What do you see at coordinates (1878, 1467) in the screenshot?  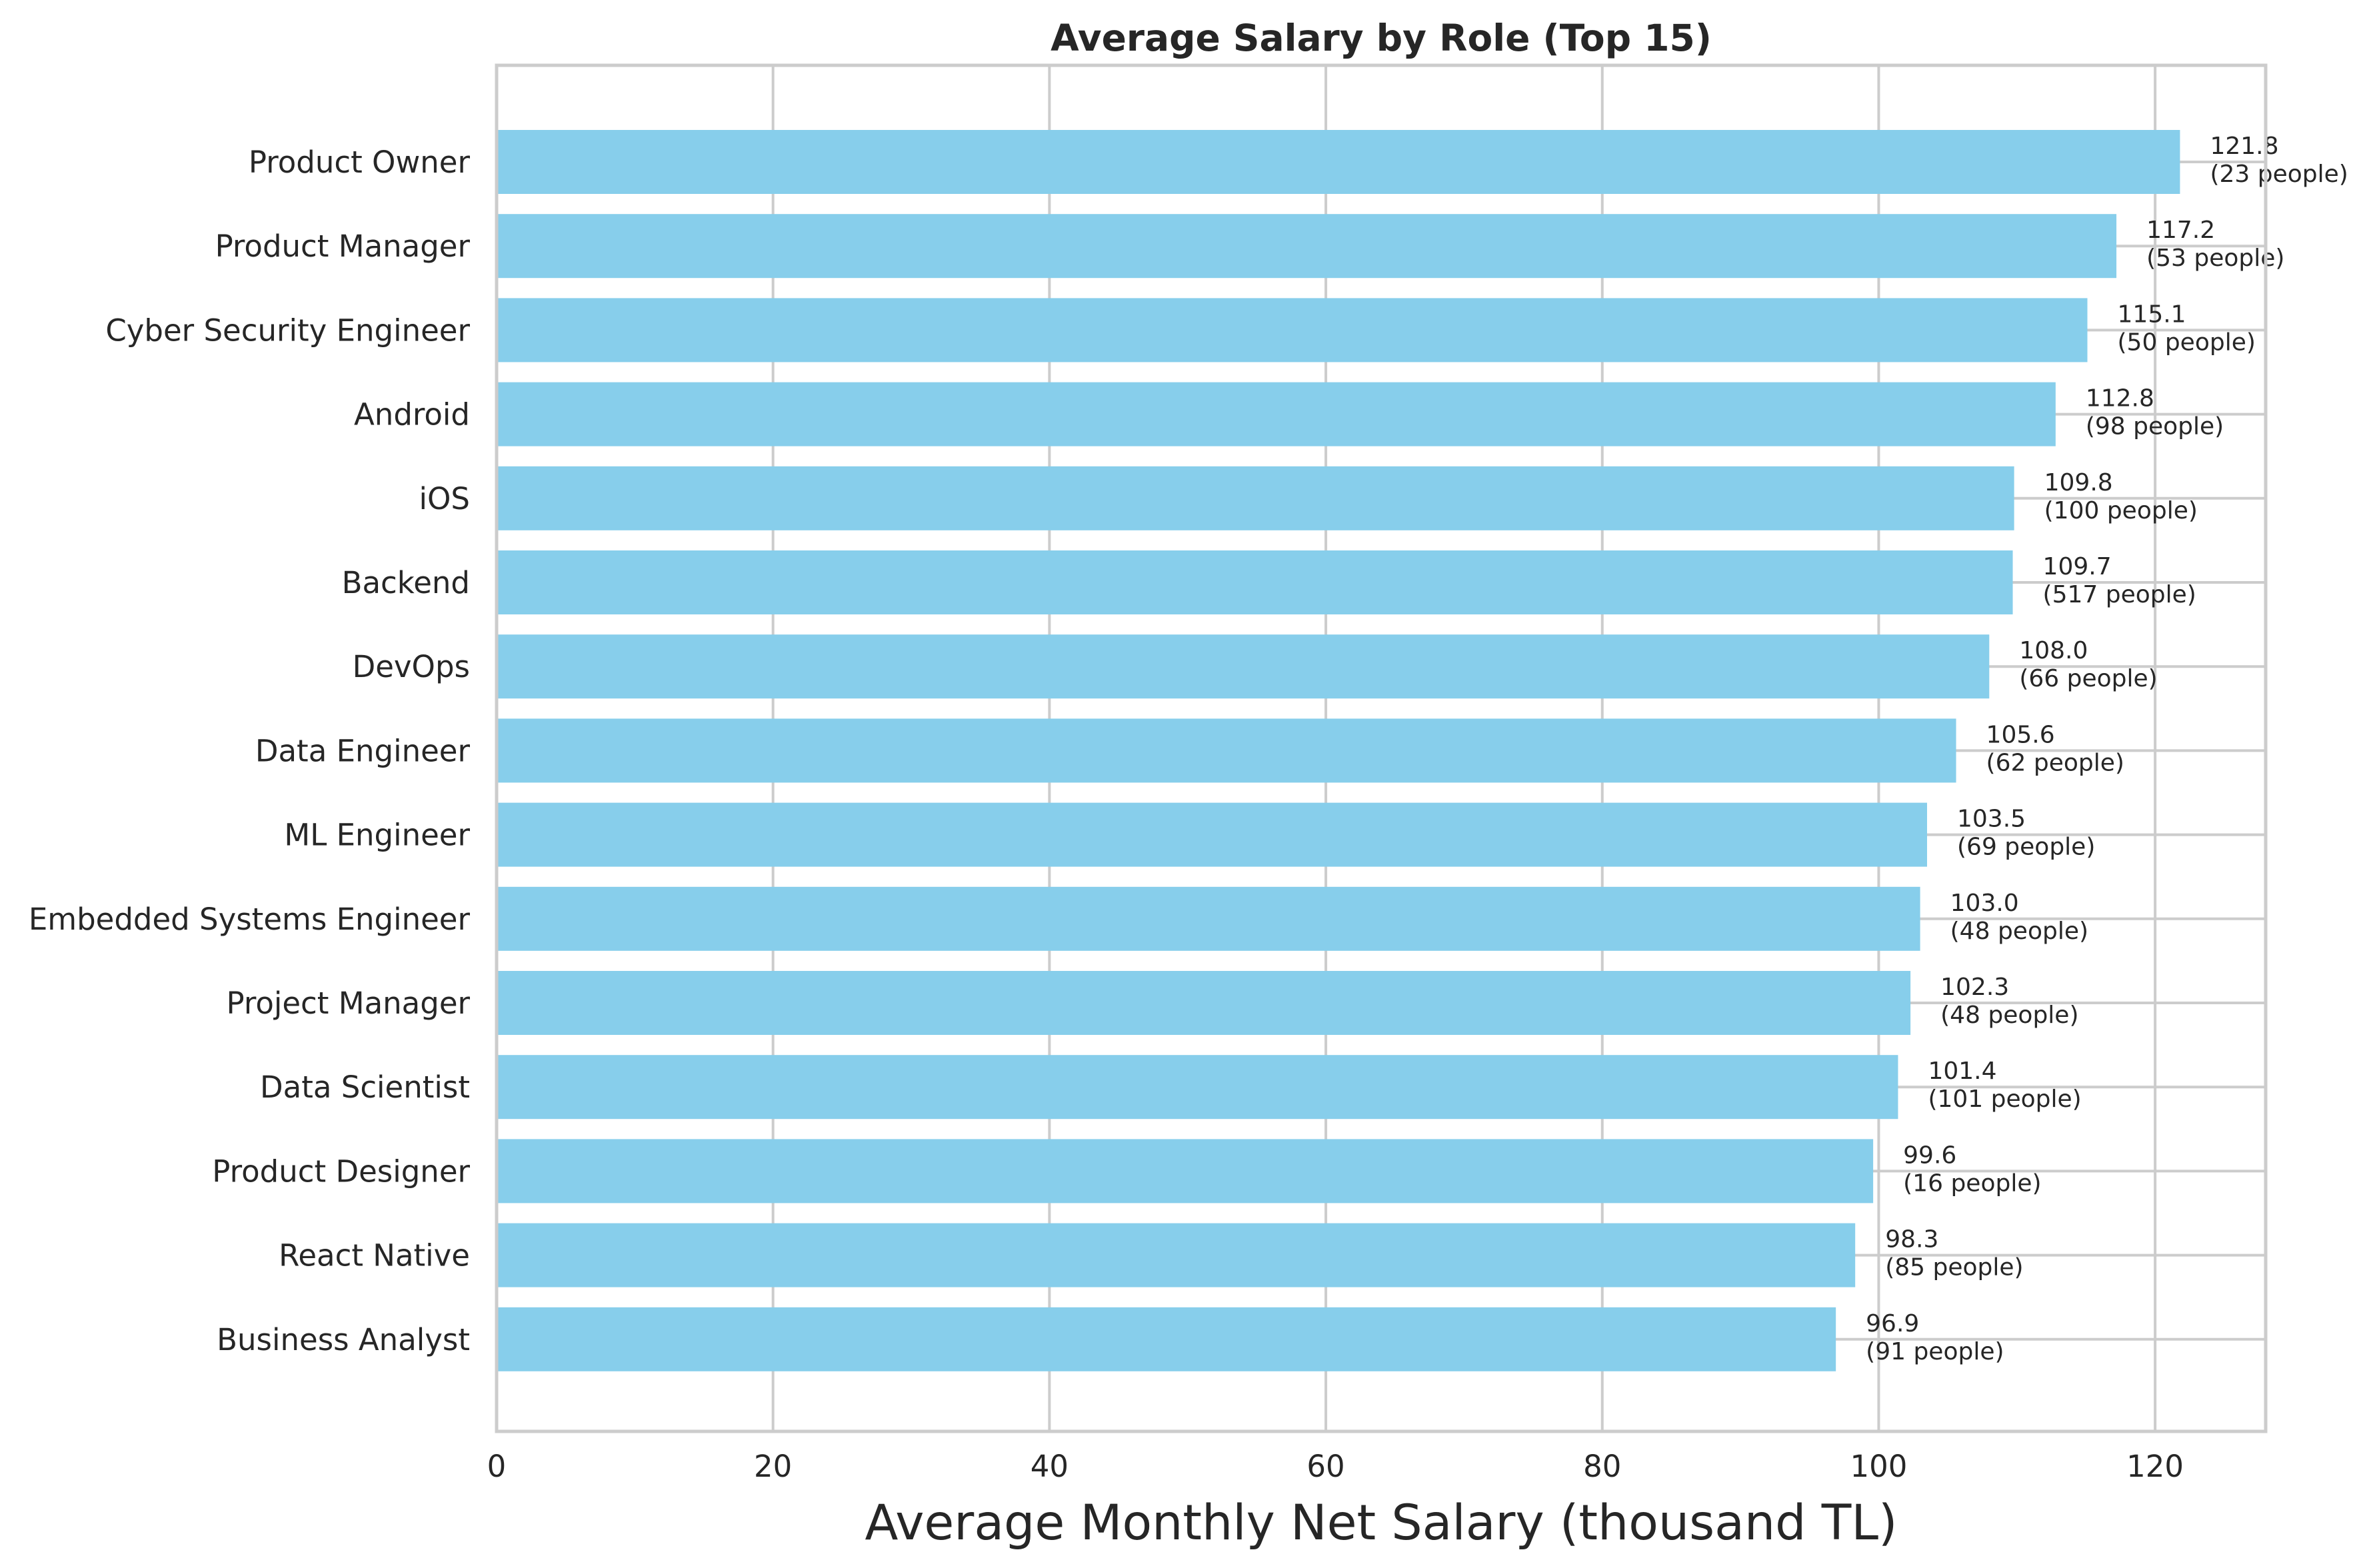 I see `x-tick-label: 100` at bounding box center [1878, 1467].